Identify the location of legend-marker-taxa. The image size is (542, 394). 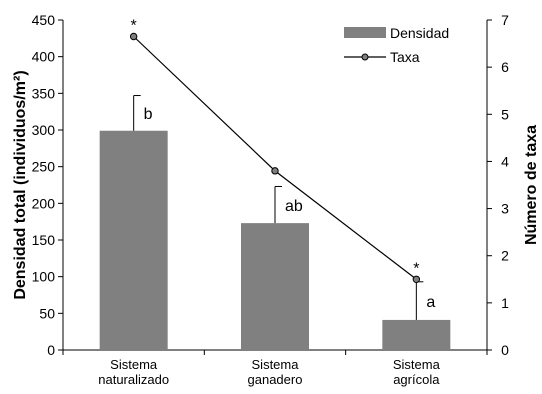
(365, 57).